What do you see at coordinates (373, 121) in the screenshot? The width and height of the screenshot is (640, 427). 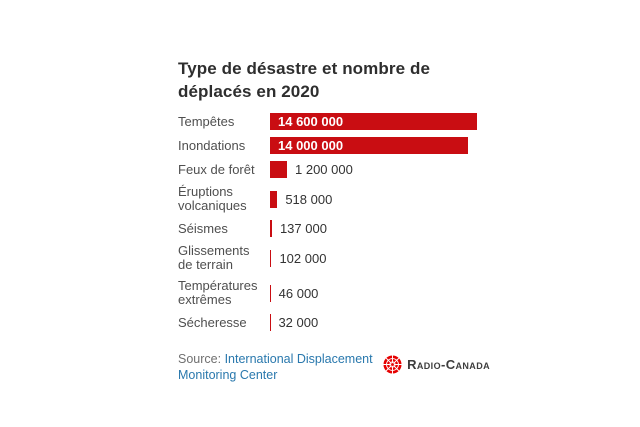 I see `bar: 14 600 000` at bounding box center [373, 121].